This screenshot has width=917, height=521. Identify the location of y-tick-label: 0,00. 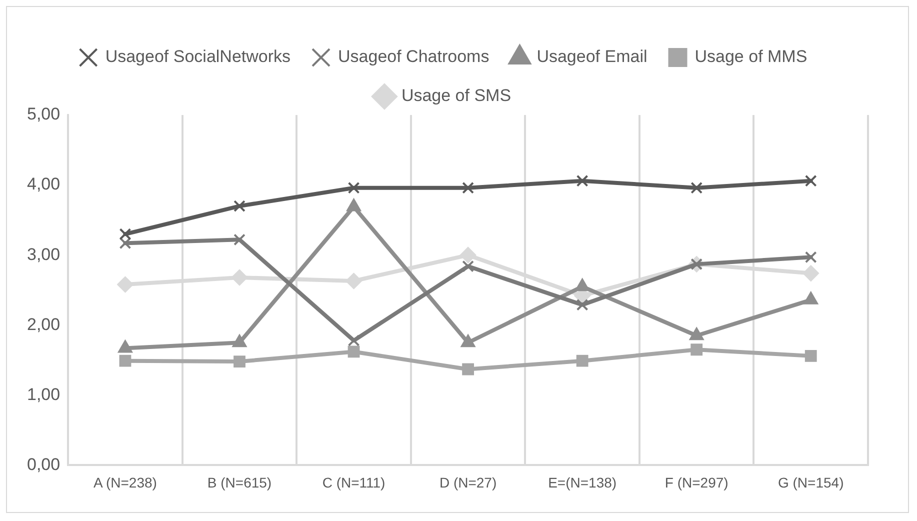
(43, 464).